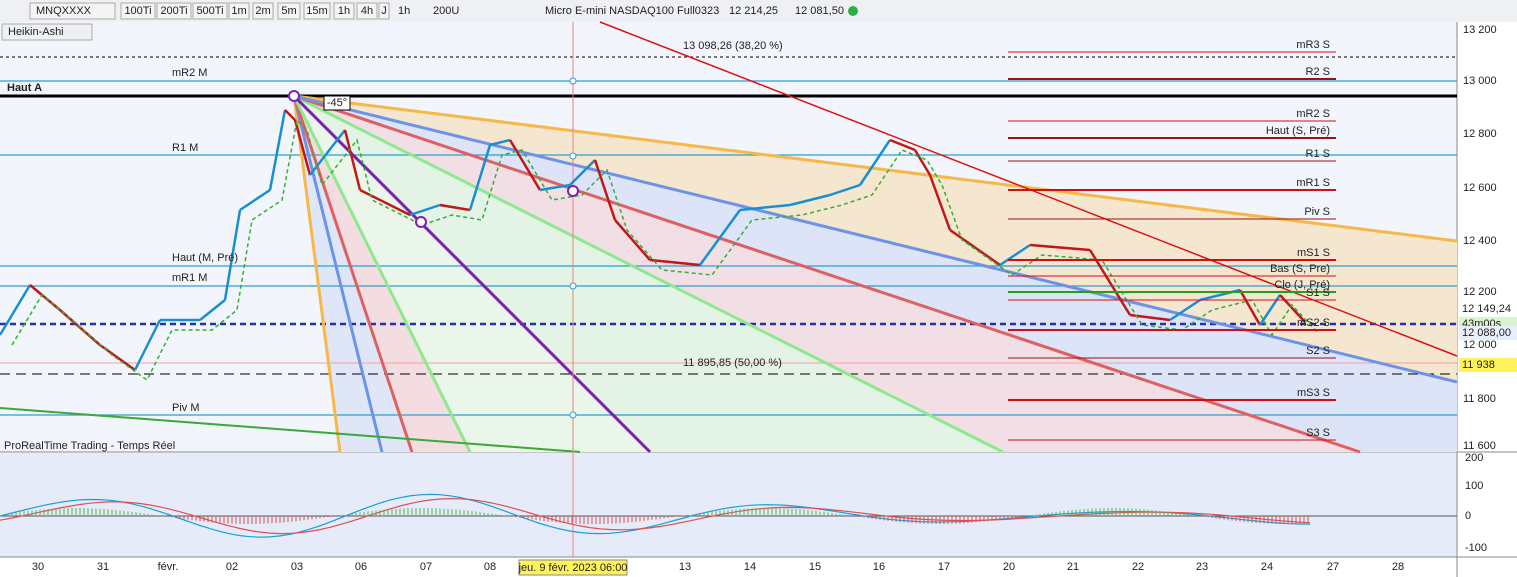 This screenshot has height=577, width=1517. What do you see at coordinates (1480, 81) in the screenshot?
I see `price-axis-label: 13 000` at bounding box center [1480, 81].